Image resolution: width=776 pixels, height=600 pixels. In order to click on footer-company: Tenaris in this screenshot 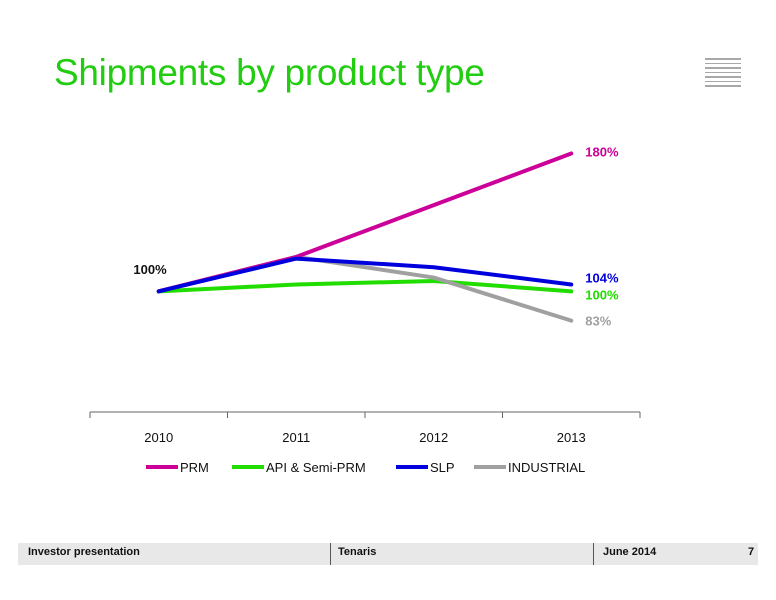, I will do `click(357, 552)`.